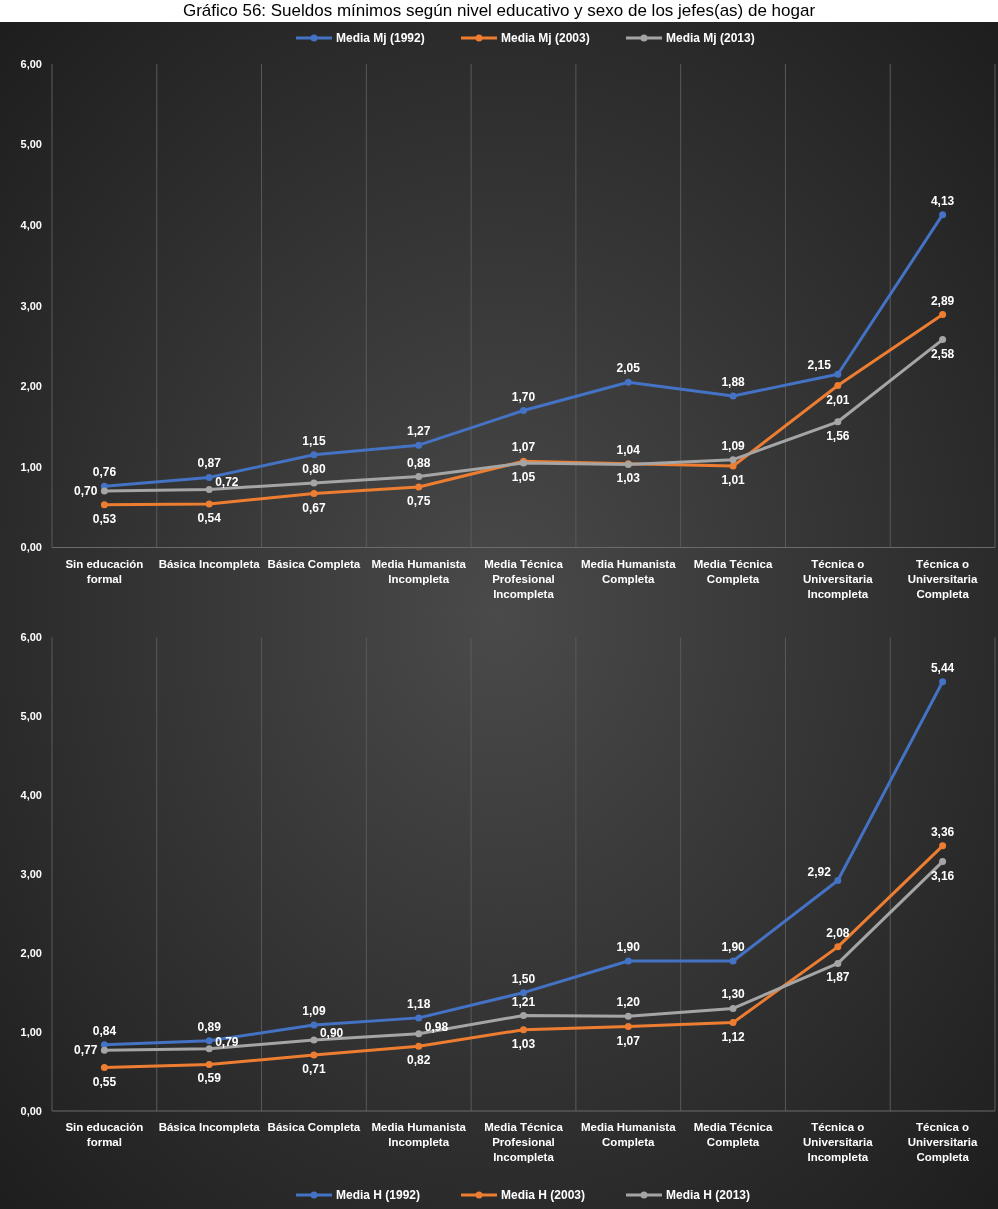  What do you see at coordinates (419, 1060) in the screenshot?
I see `data-label: 0,82` at bounding box center [419, 1060].